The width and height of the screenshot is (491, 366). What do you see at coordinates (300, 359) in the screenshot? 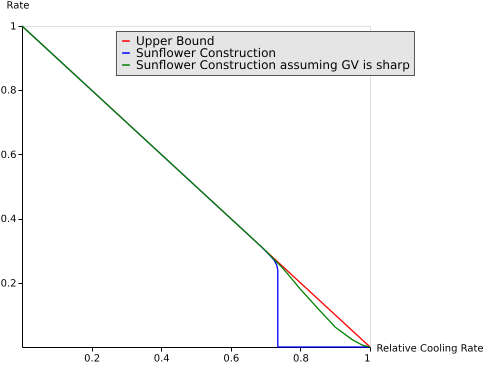
I see `x-tick-label: 0.8` at bounding box center [300, 359].